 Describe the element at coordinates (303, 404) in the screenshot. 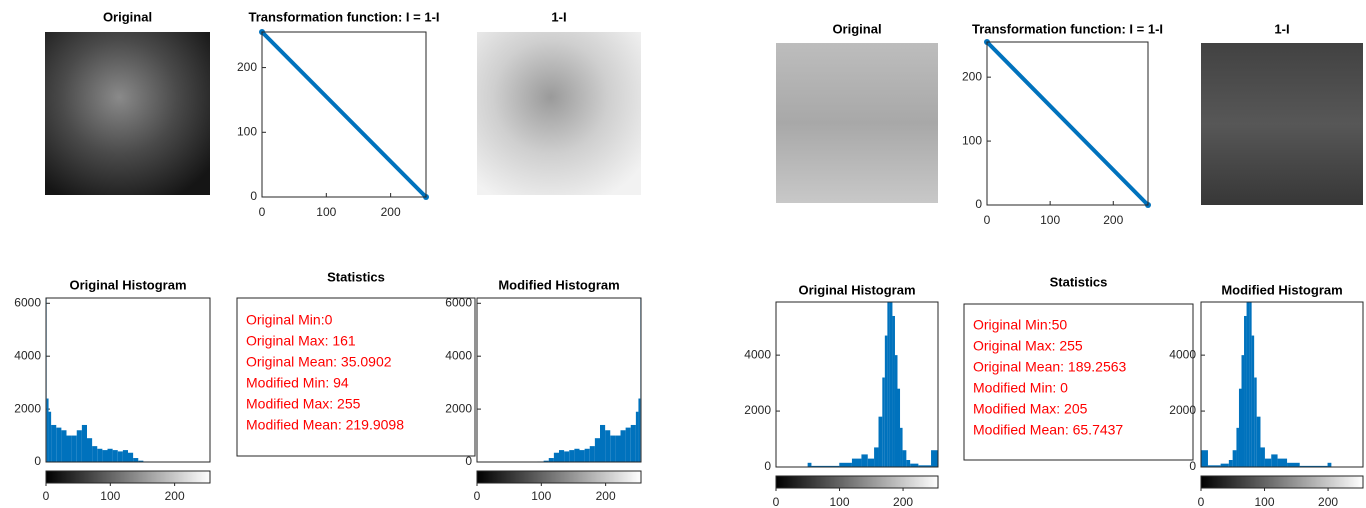

I see `statistics-line: Modified Max: 255` at that location.